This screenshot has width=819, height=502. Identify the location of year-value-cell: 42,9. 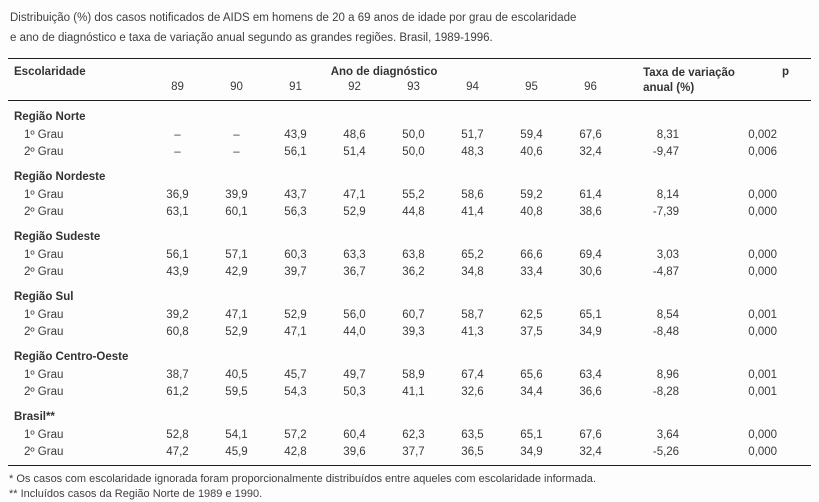
(236, 272).